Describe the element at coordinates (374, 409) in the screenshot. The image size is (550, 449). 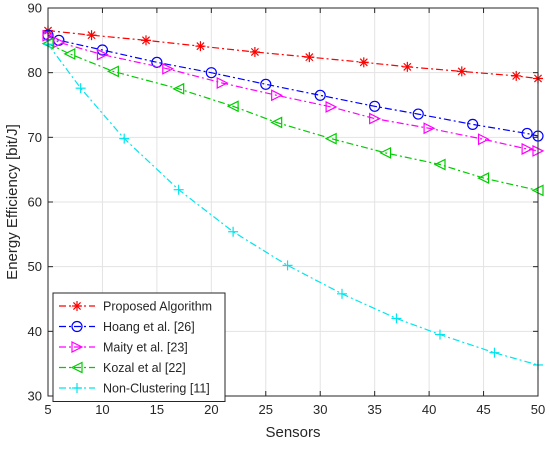
I see `x-tick-label: 35` at that location.